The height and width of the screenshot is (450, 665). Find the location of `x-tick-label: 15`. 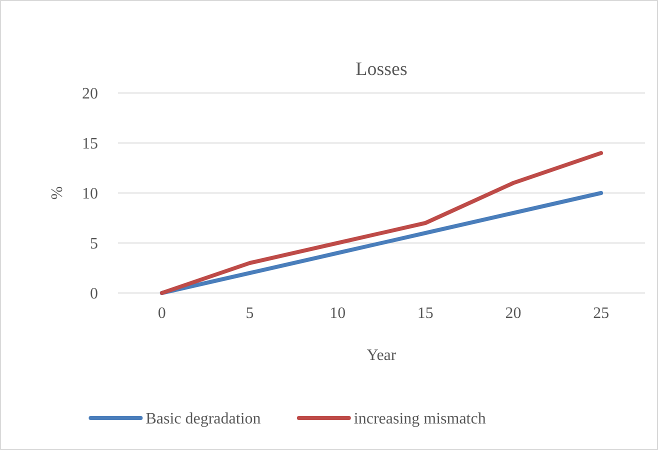

x-tick-label: 15 is located at coordinates (425, 313).